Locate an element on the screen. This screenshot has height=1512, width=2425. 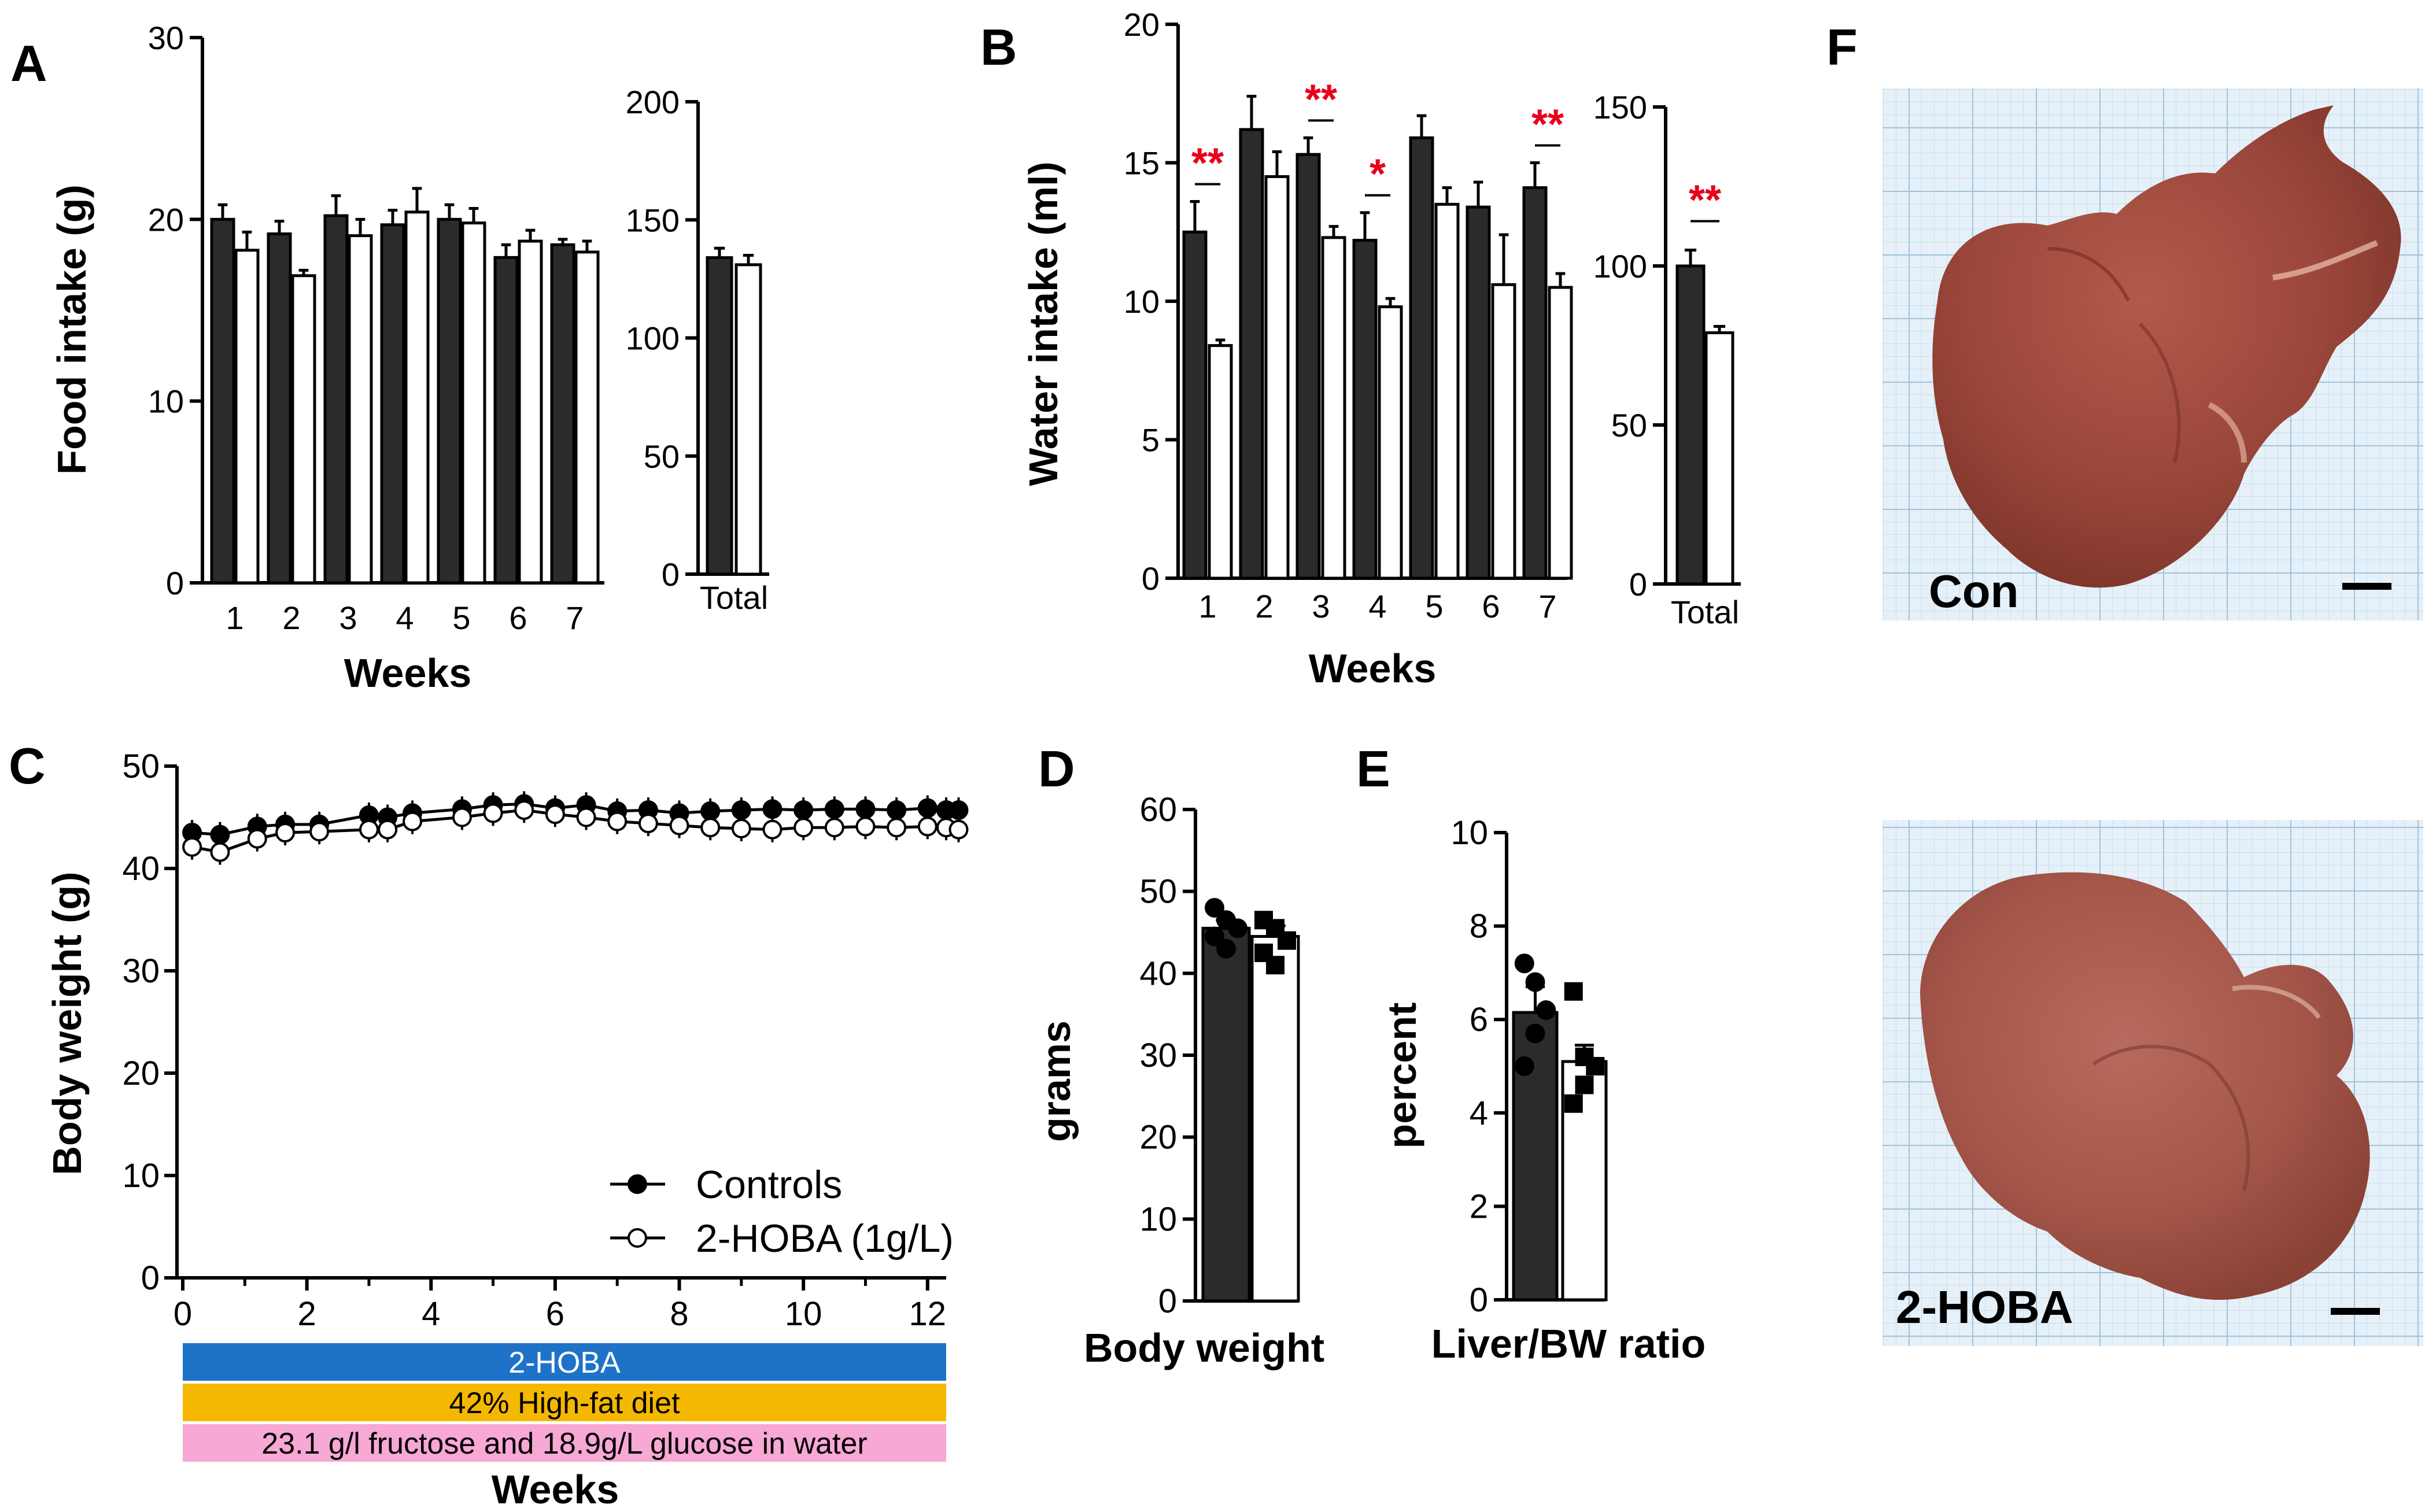
scale-bar-con is located at coordinates (2366, 586).